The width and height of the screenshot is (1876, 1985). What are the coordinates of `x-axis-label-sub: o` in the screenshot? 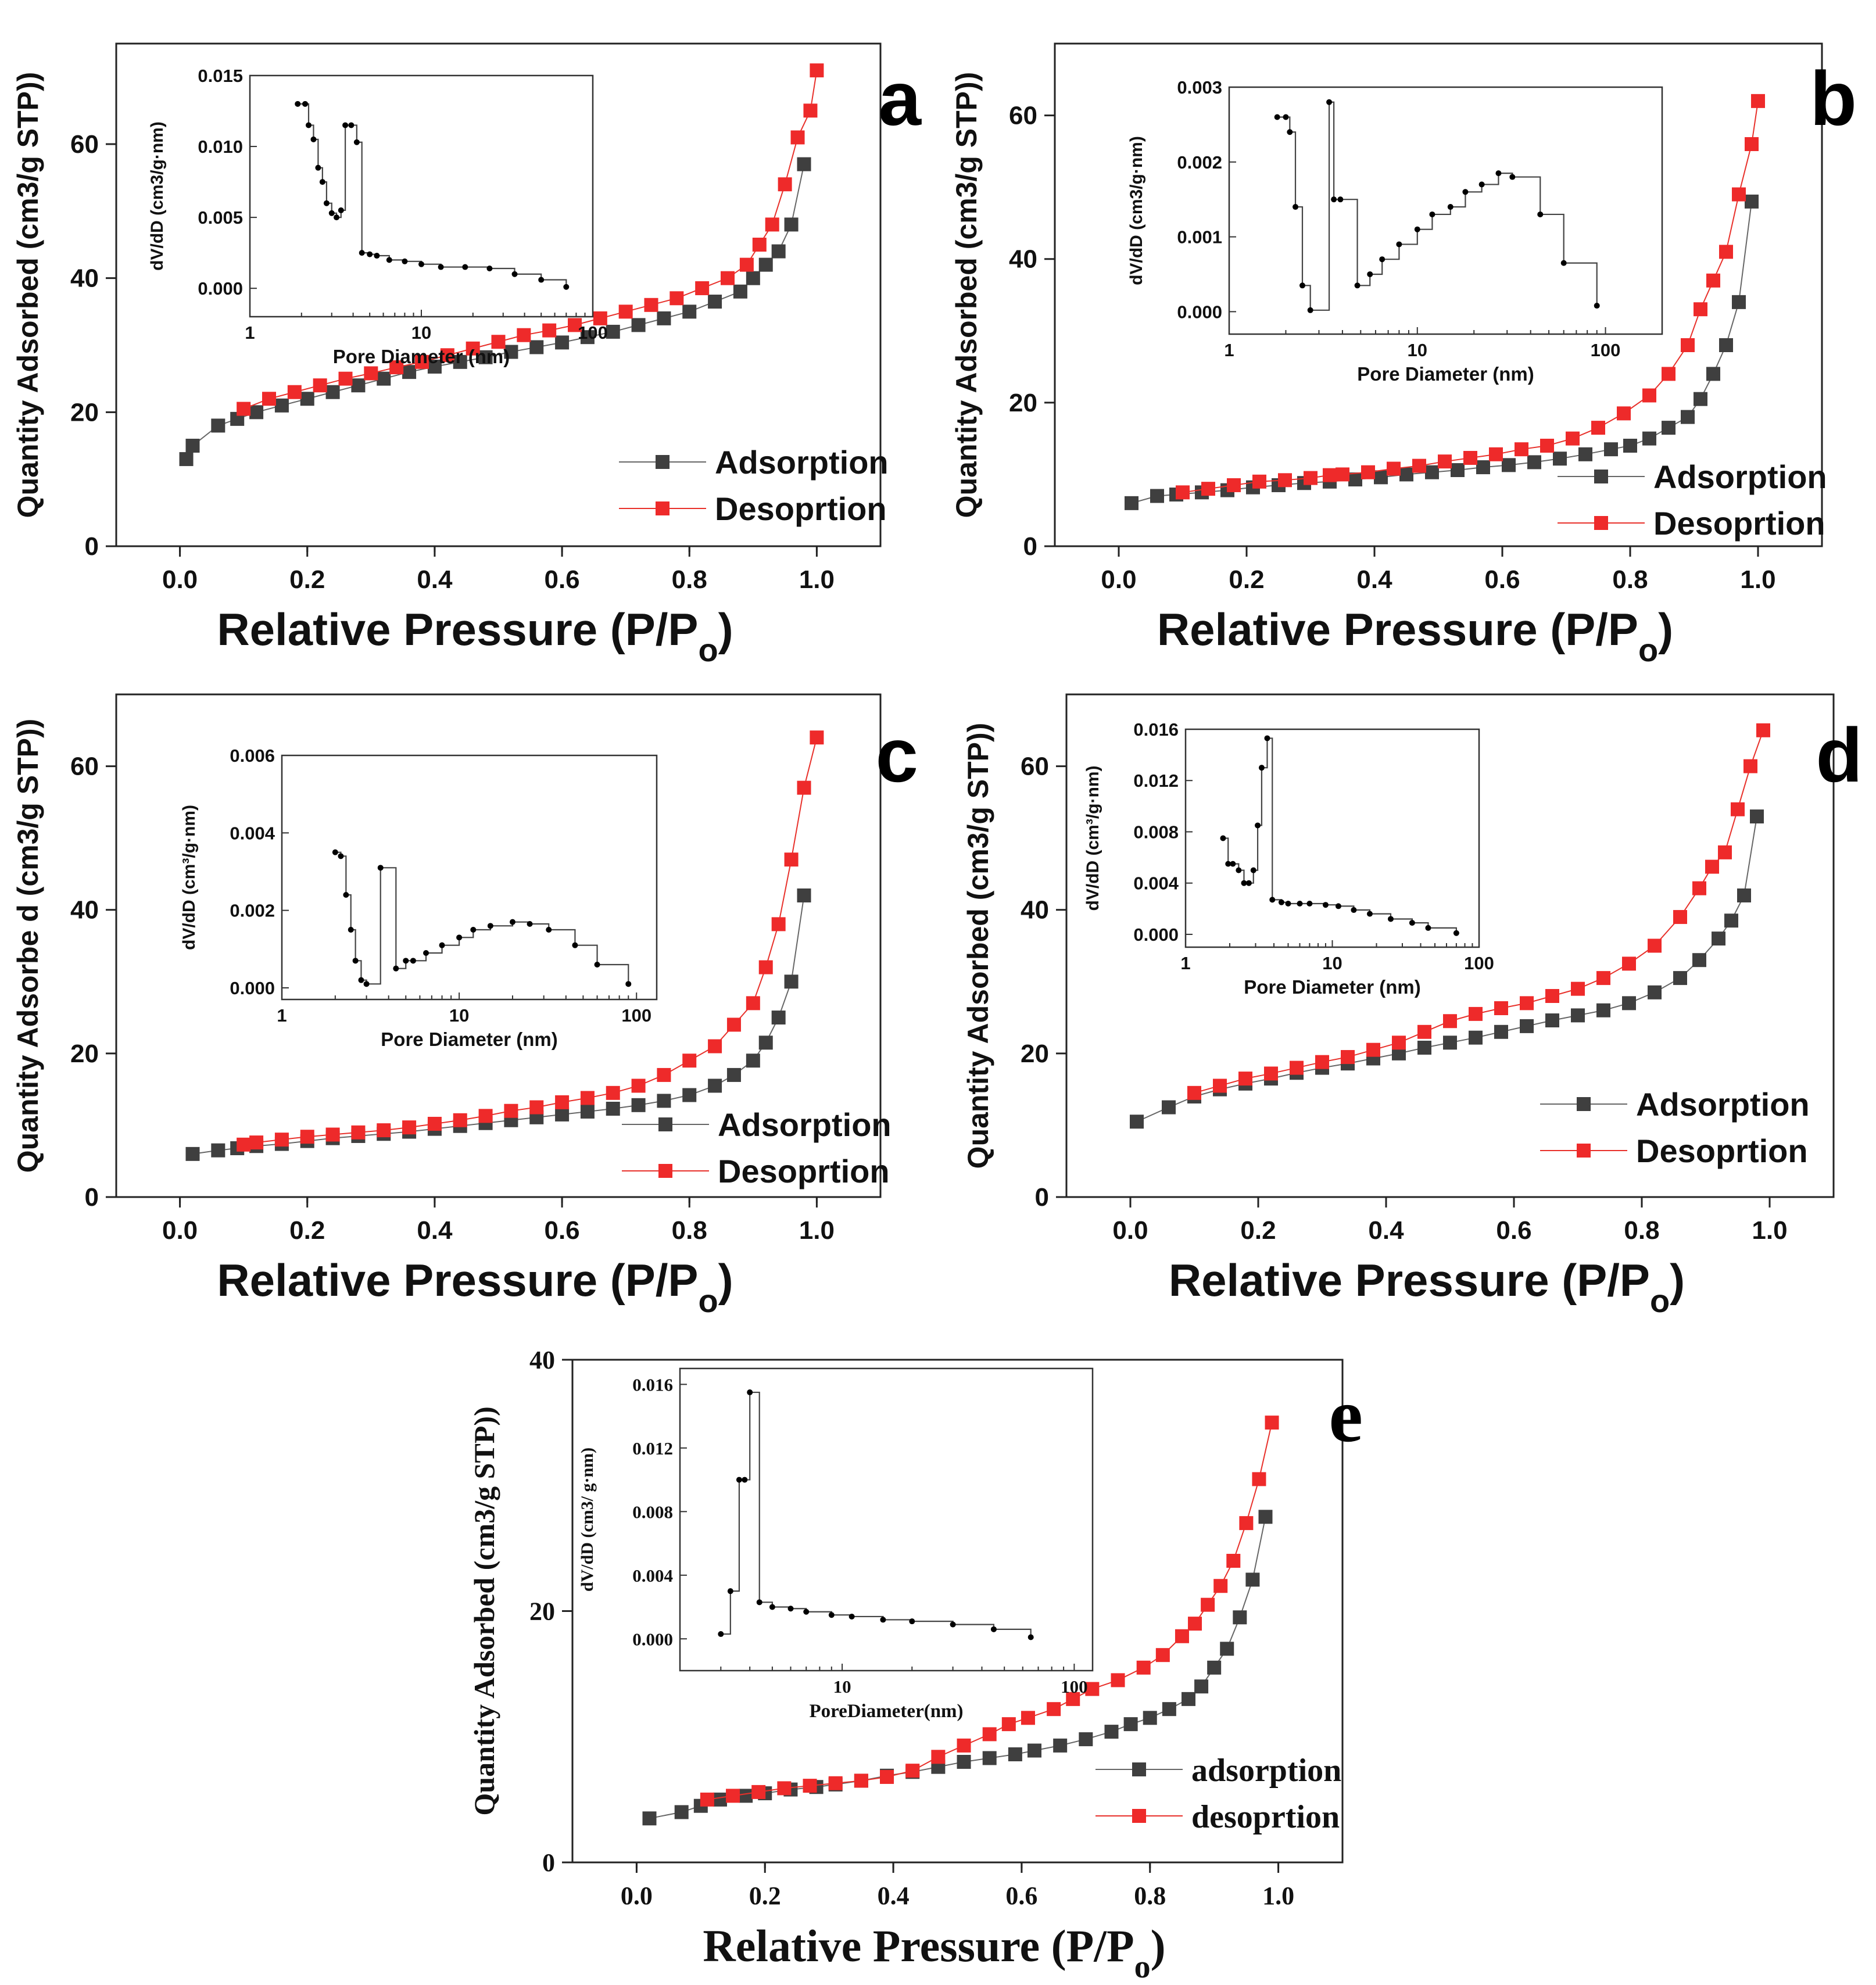 It's located at (708, 1301).